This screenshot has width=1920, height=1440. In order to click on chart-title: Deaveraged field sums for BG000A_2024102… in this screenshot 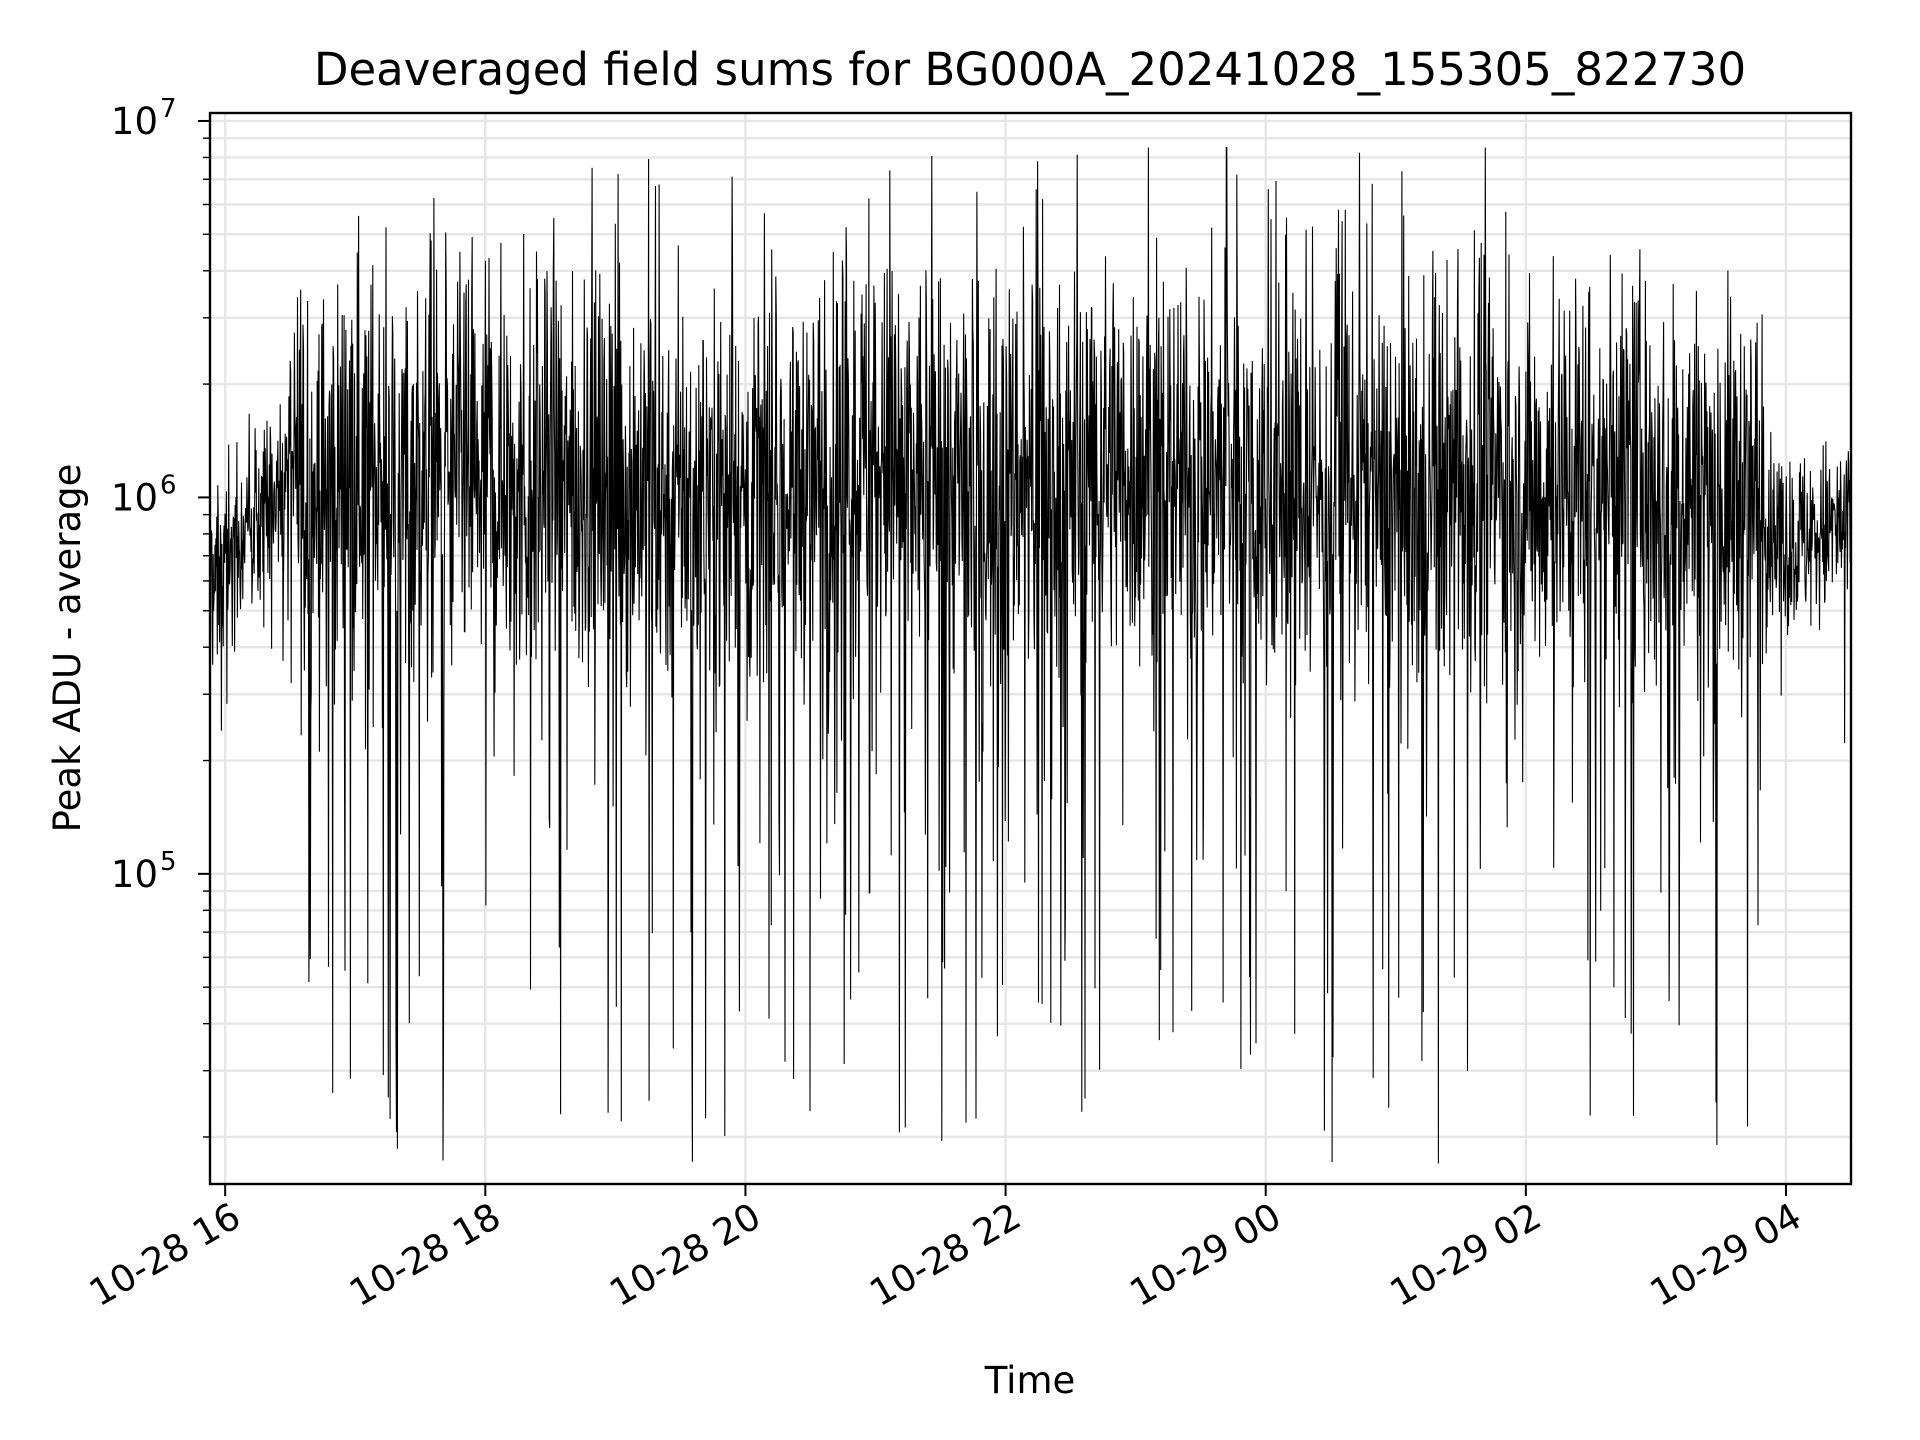, I will do `click(1030, 69)`.